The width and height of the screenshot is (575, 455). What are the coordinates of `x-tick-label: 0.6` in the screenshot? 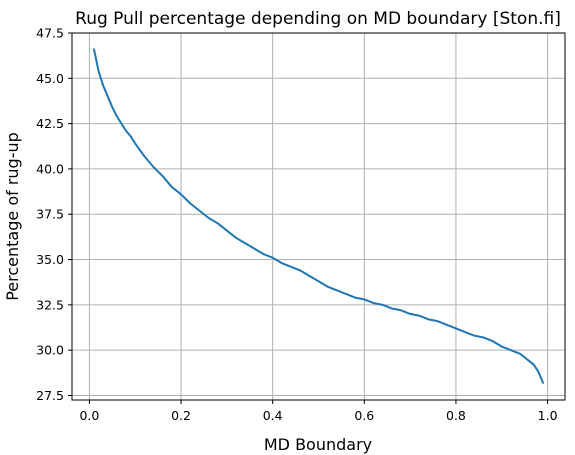 It's located at (364, 415).